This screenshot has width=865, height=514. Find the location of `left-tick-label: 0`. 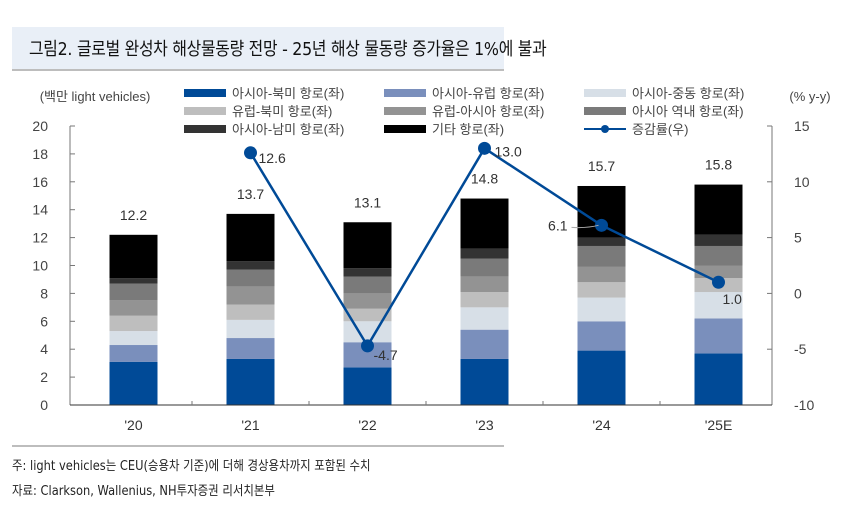

left-tick-label: 0 is located at coordinates (44, 405).